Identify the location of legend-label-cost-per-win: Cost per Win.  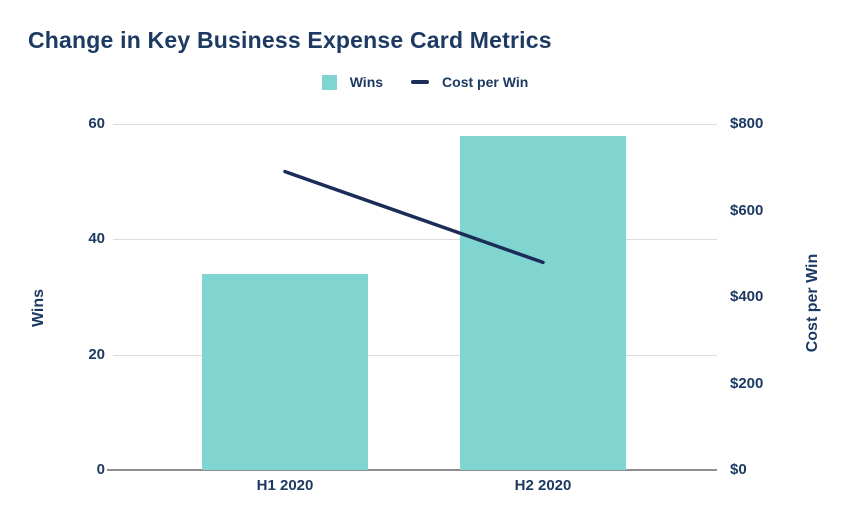
(485, 82).